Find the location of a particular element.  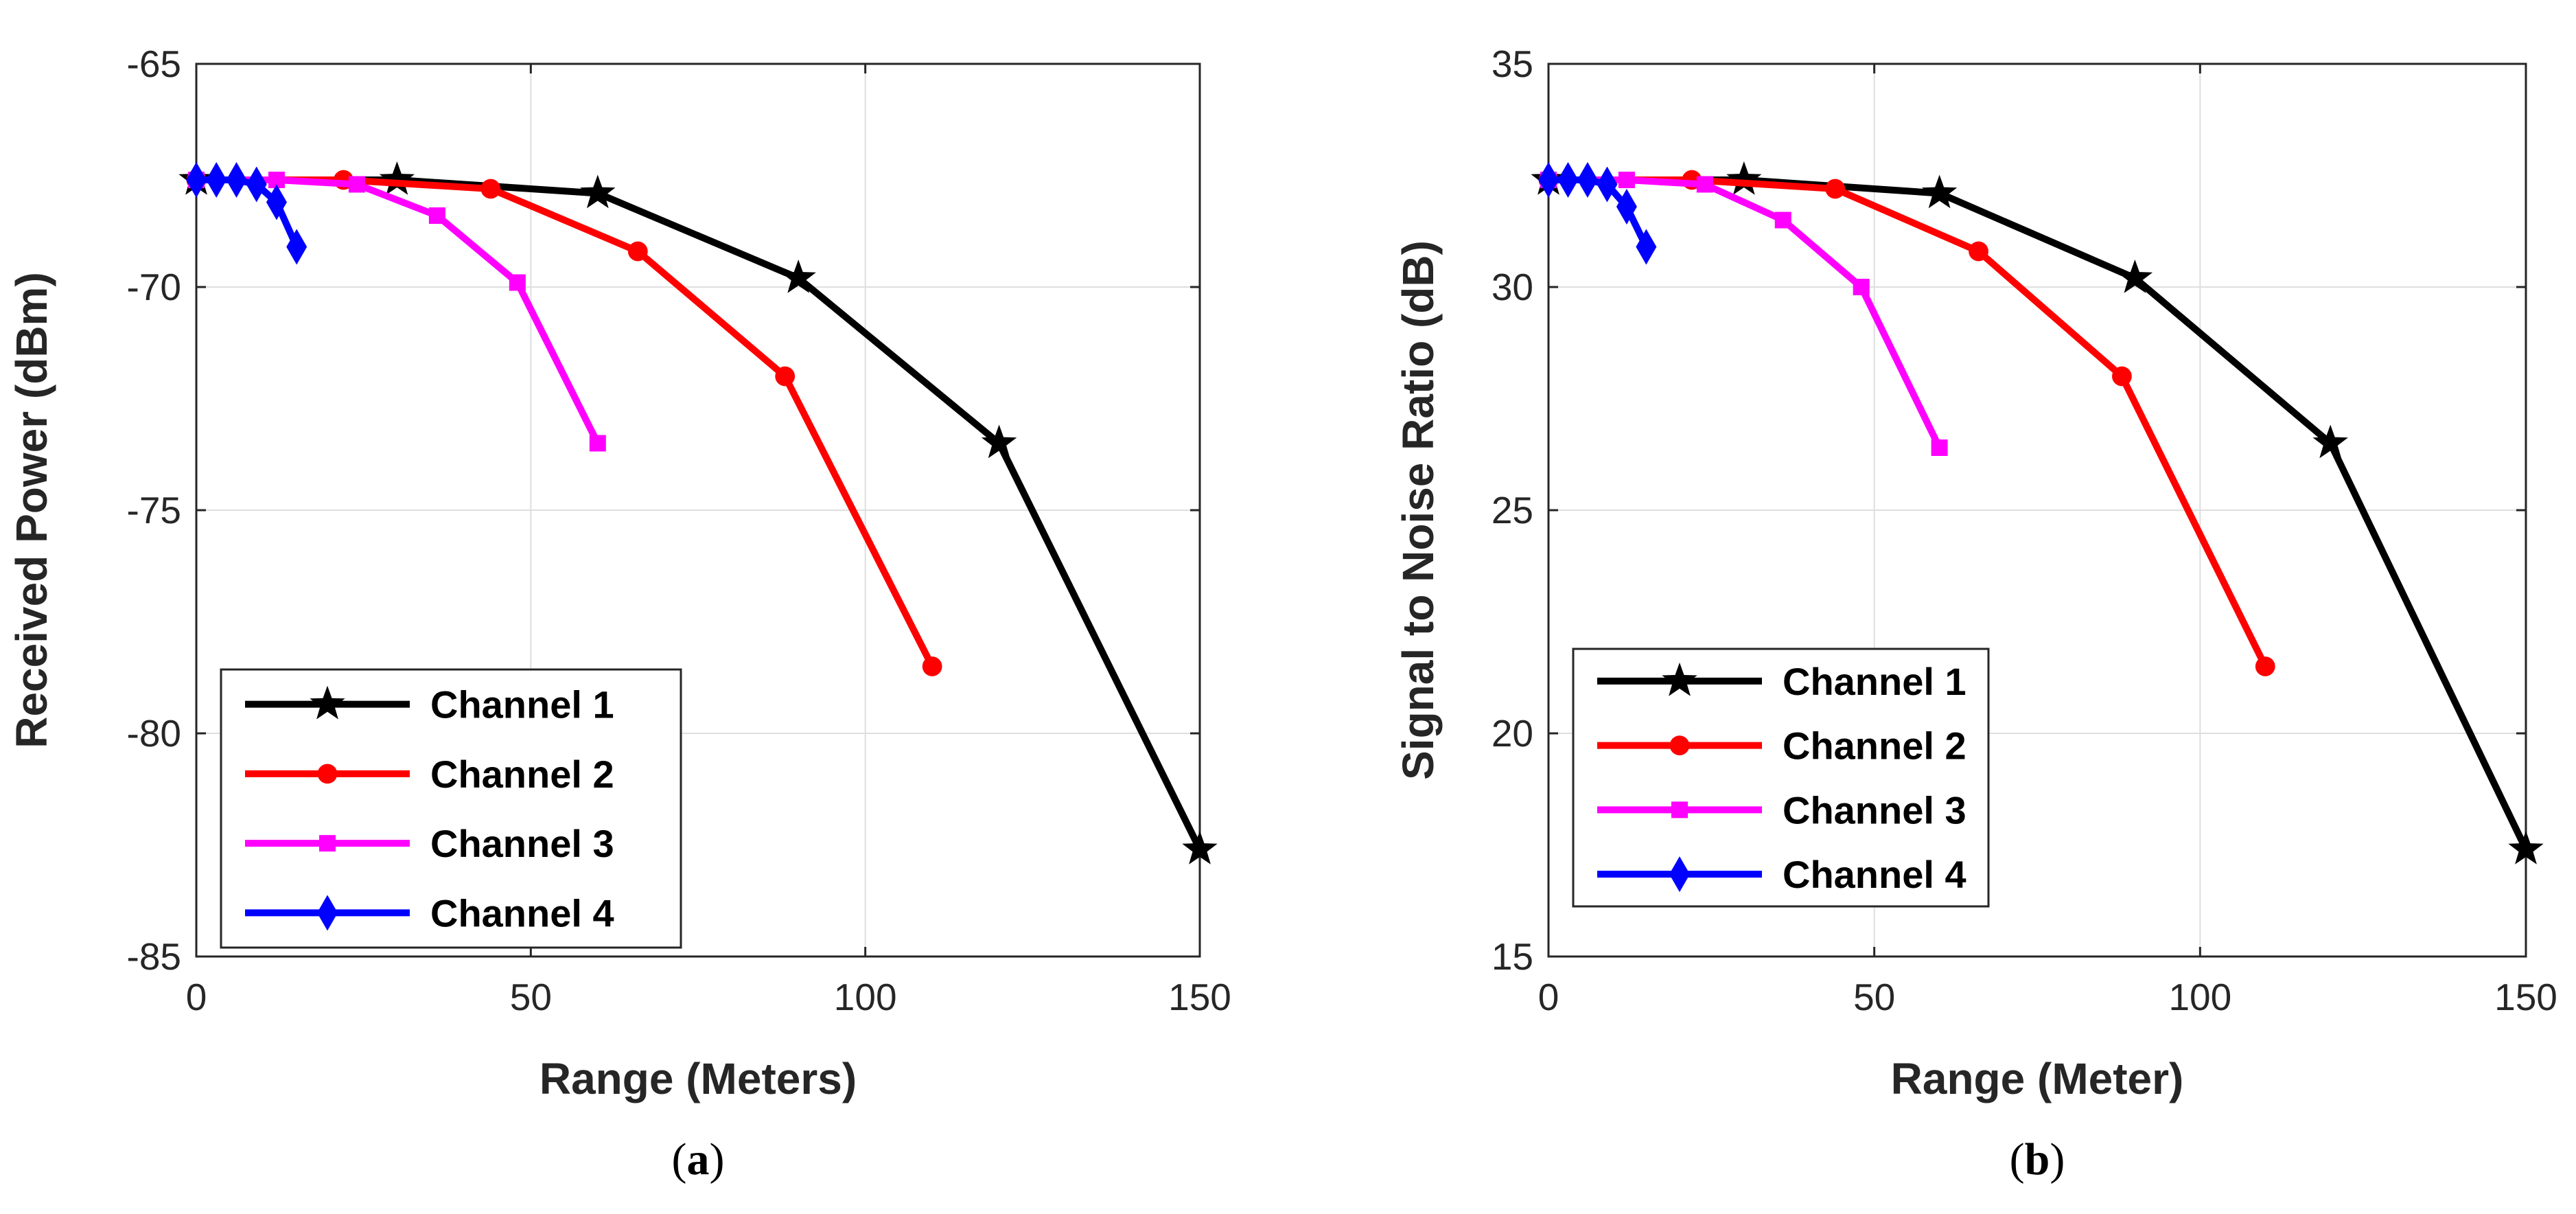

panel-caption: (a) is located at coordinates (698, 1159).